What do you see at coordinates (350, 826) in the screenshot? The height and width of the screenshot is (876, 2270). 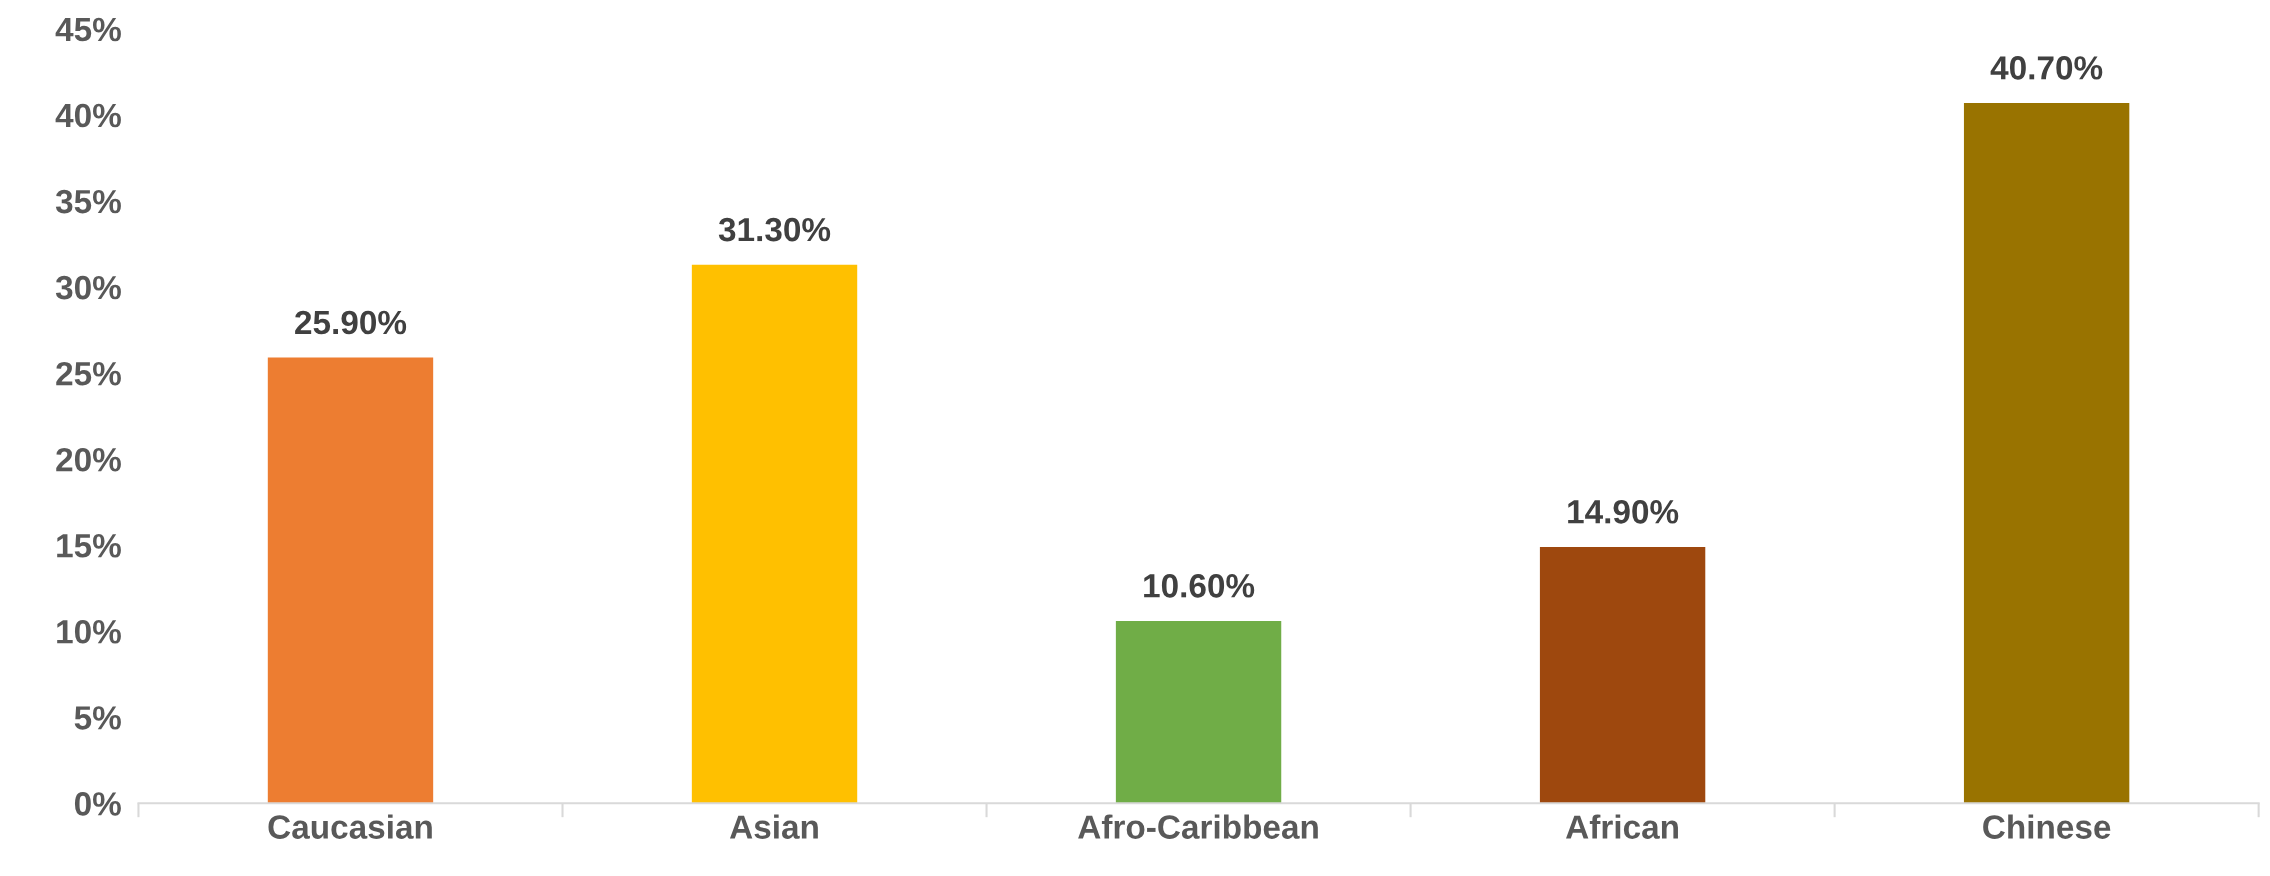 I see `x-tick-label: Caucasian` at bounding box center [350, 826].